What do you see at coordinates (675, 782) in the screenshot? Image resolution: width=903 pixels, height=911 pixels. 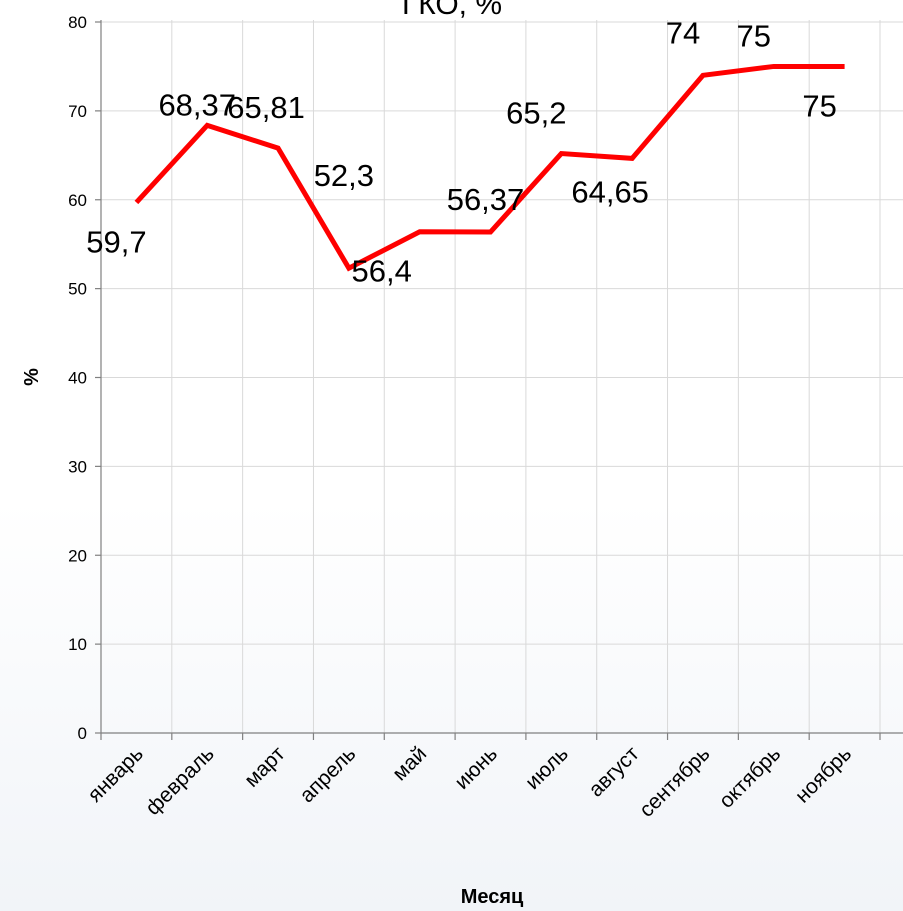 I see `x-tick-label: сентябрь` at bounding box center [675, 782].